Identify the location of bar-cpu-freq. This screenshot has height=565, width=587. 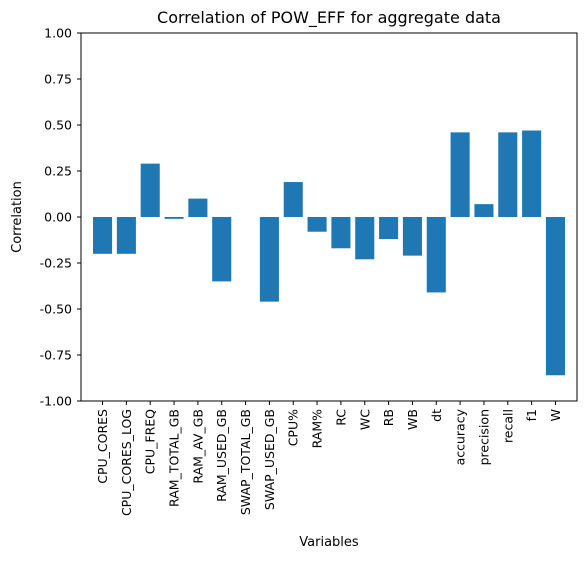
(150, 190).